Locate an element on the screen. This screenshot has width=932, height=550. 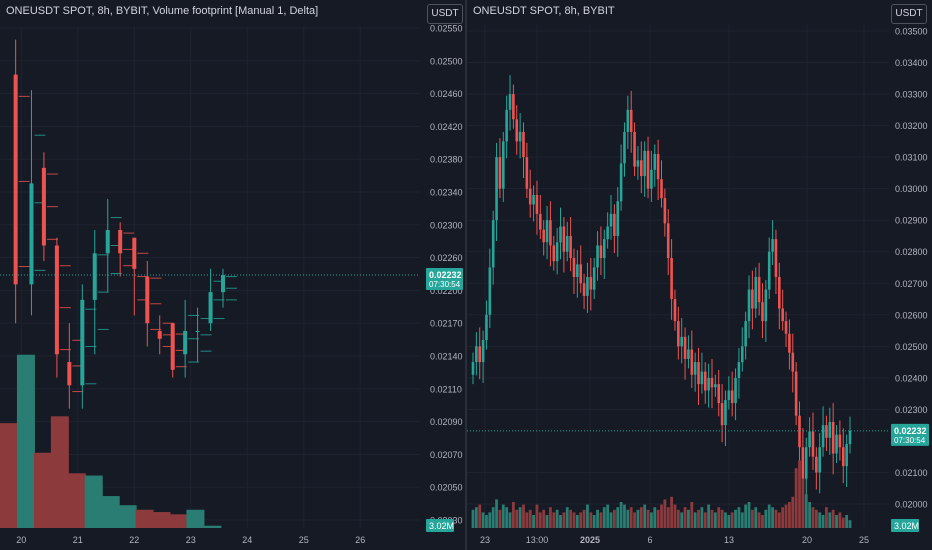
pane-divider is located at coordinates (466, 275).